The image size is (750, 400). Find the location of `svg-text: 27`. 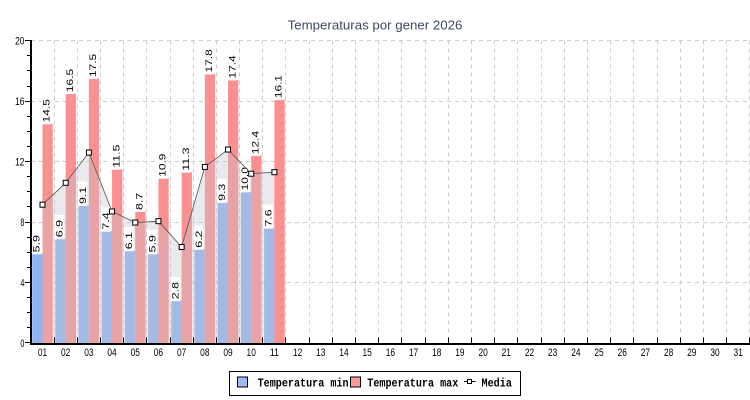

svg-text: 27 is located at coordinates (645, 353).